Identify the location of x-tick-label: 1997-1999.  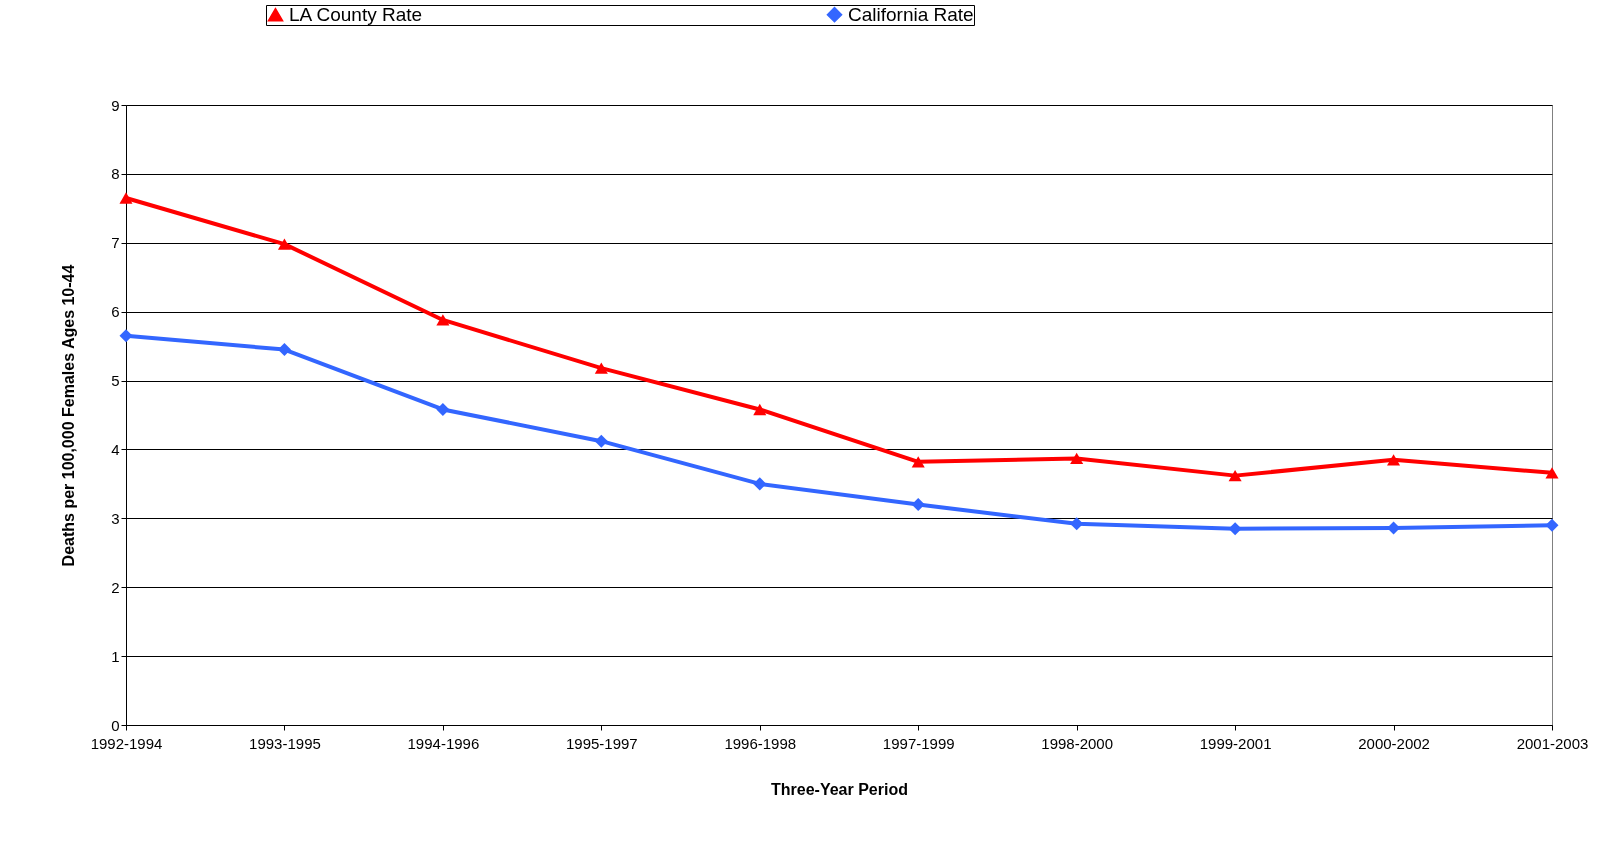
(918, 743).